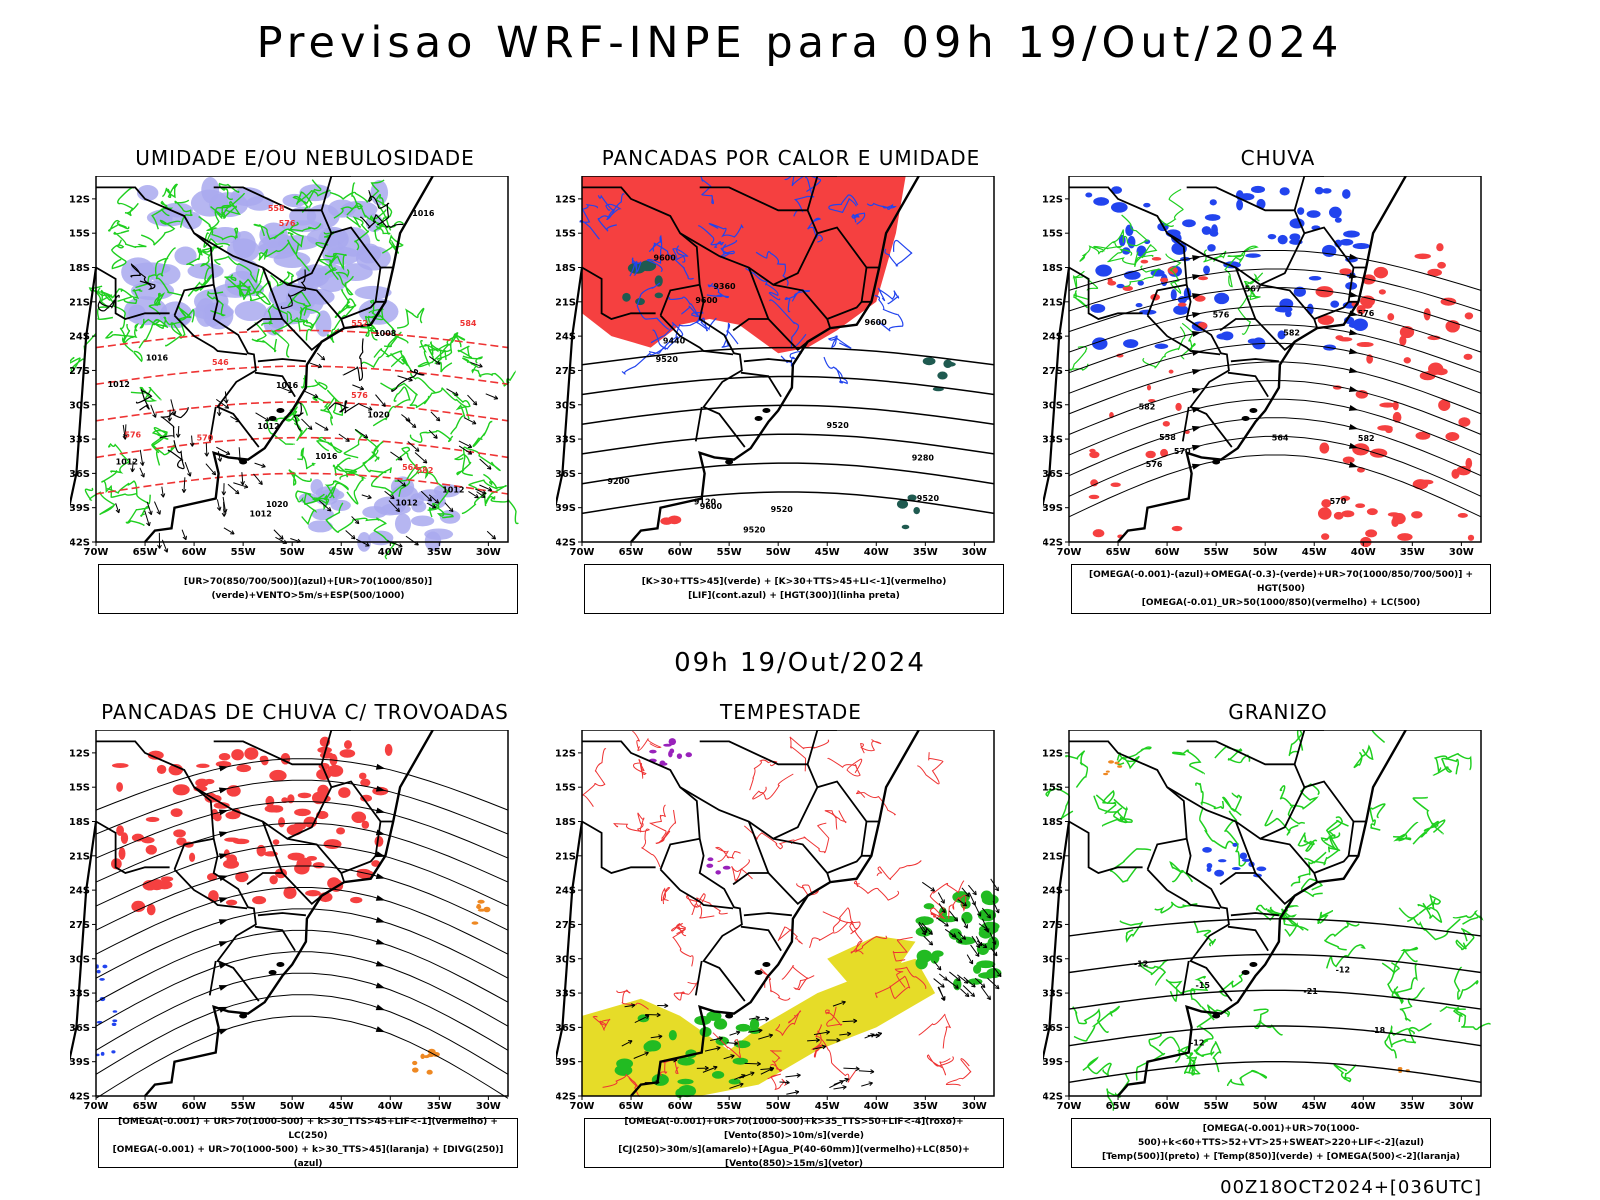 Image resolution: width=1600 pixels, height=1200 pixels. Describe the element at coordinates (302, 359) in the screenshot. I see `plot-frame` at that location.